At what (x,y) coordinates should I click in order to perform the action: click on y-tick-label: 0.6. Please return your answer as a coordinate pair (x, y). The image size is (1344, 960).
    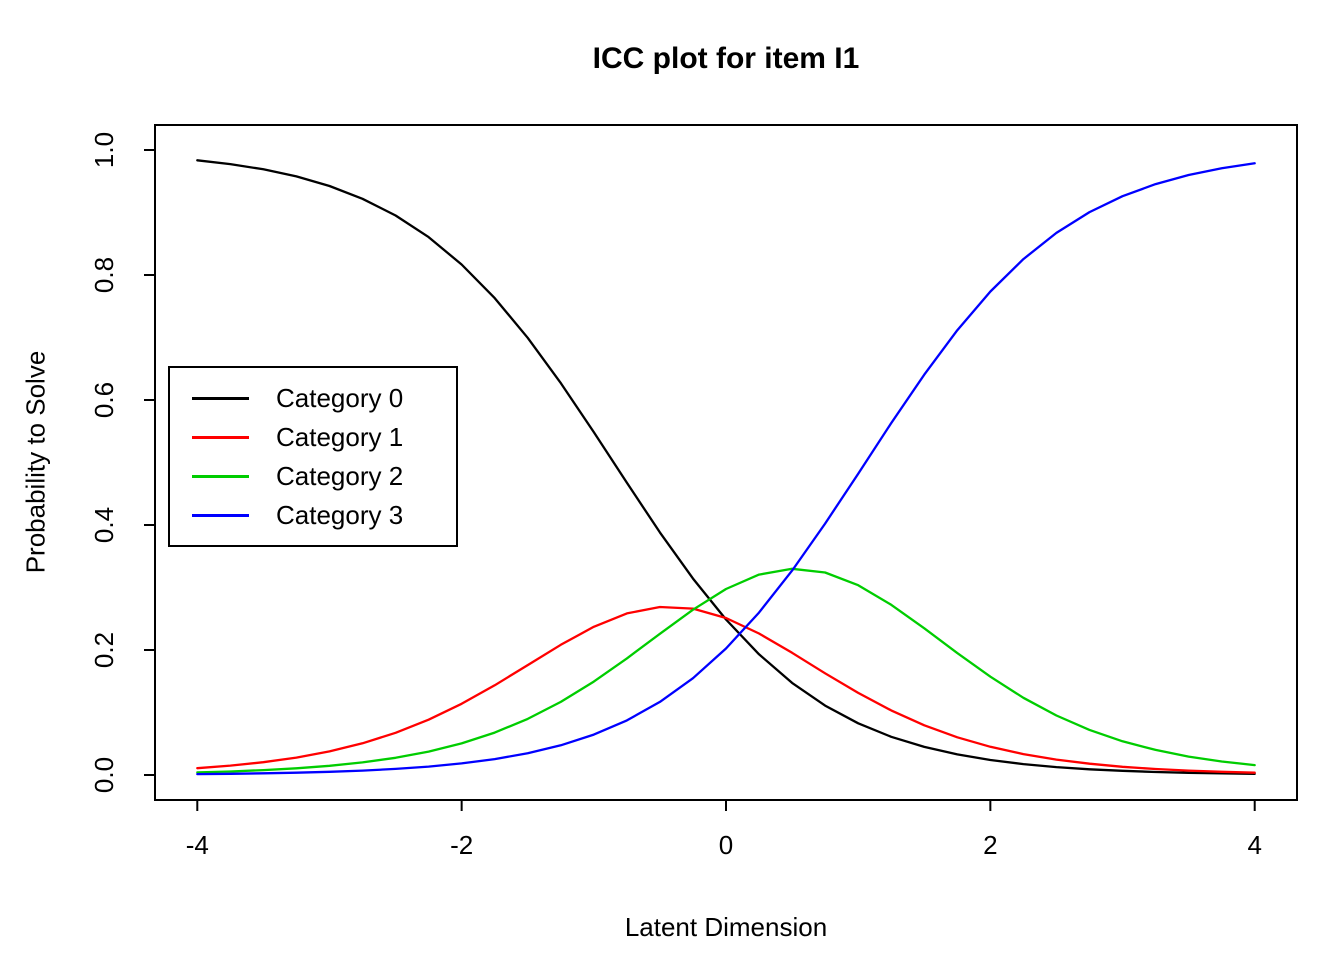
    Looking at the image, I should click on (104, 400).